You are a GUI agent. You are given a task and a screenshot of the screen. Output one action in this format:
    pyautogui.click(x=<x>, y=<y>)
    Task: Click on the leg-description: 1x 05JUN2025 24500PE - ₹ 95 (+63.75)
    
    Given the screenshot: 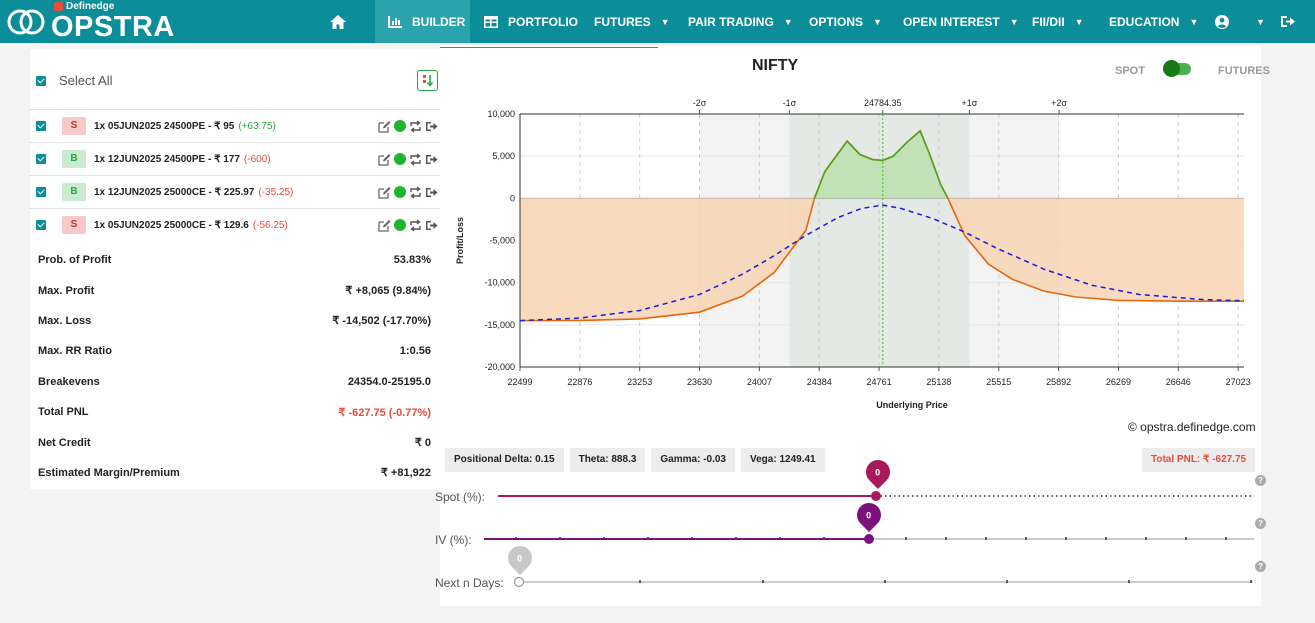 What is the action you would take?
    pyautogui.click(x=185, y=126)
    